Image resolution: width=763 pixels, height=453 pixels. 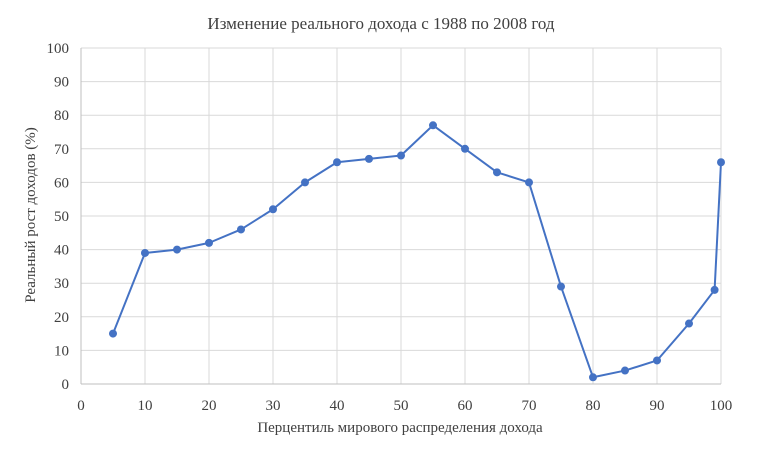 I want to click on y-tick-label: 30, so click(x=61, y=284).